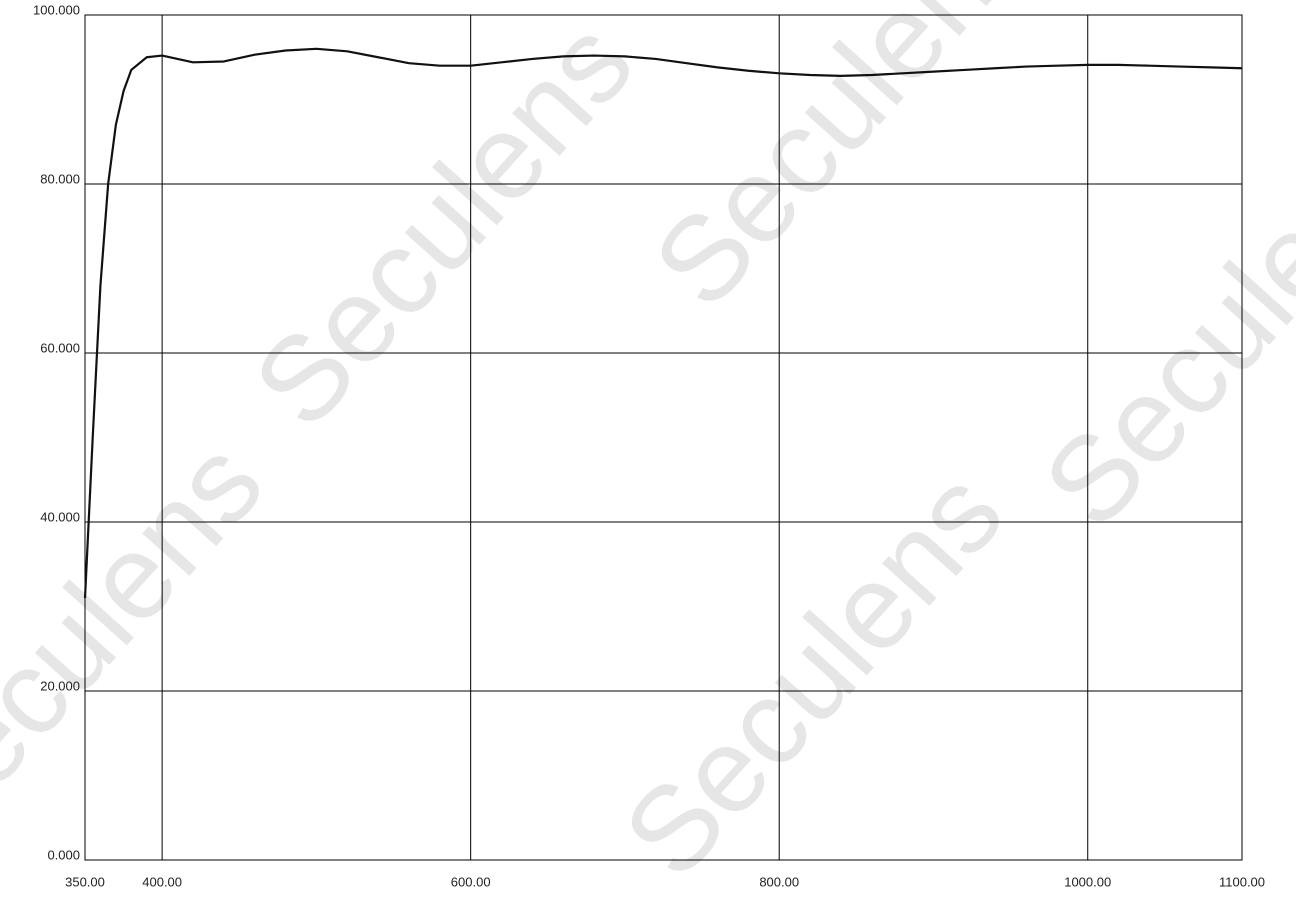  What do you see at coordinates (60, 178) in the screenshot?
I see `y-tick-label: 80.000` at bounding box center [60, 178].